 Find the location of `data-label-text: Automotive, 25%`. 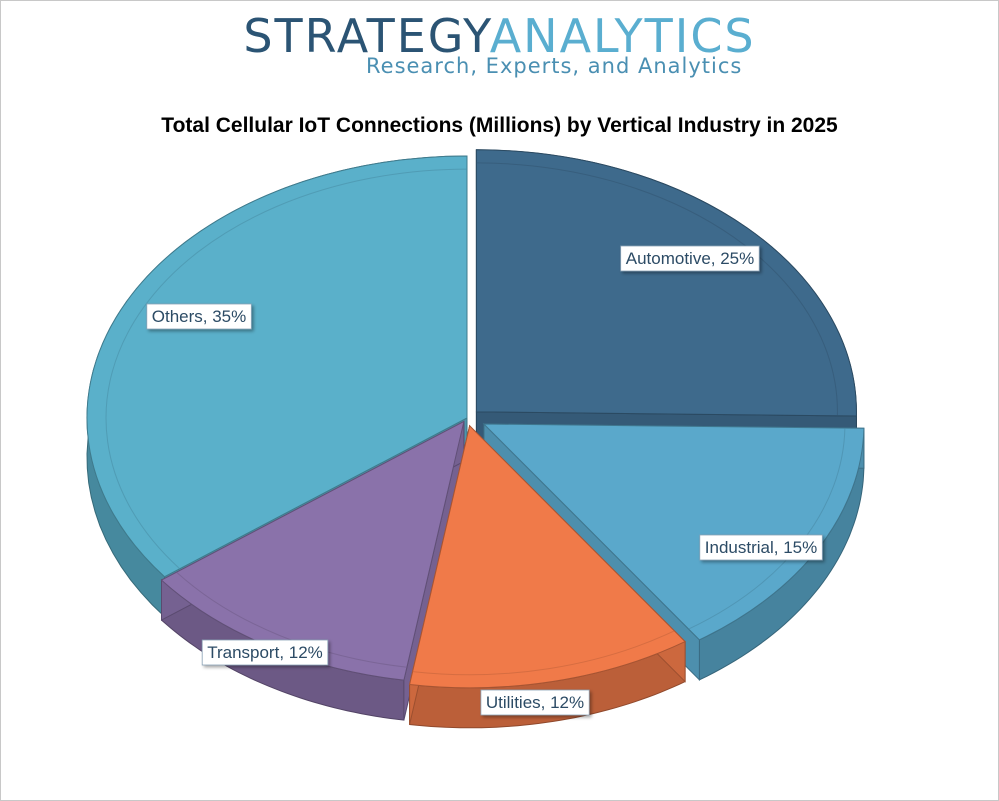

data-label-text: Automotive, 25% is located at coordinates (690, 258).